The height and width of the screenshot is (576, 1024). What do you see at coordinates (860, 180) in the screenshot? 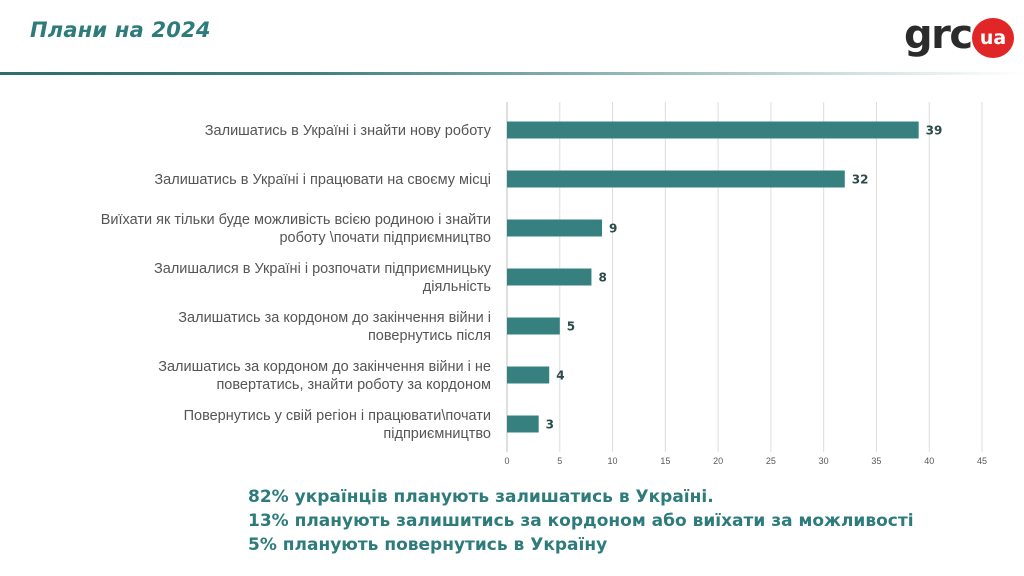
I see `bar-value-label: 32` at bounding box center [860, 180].